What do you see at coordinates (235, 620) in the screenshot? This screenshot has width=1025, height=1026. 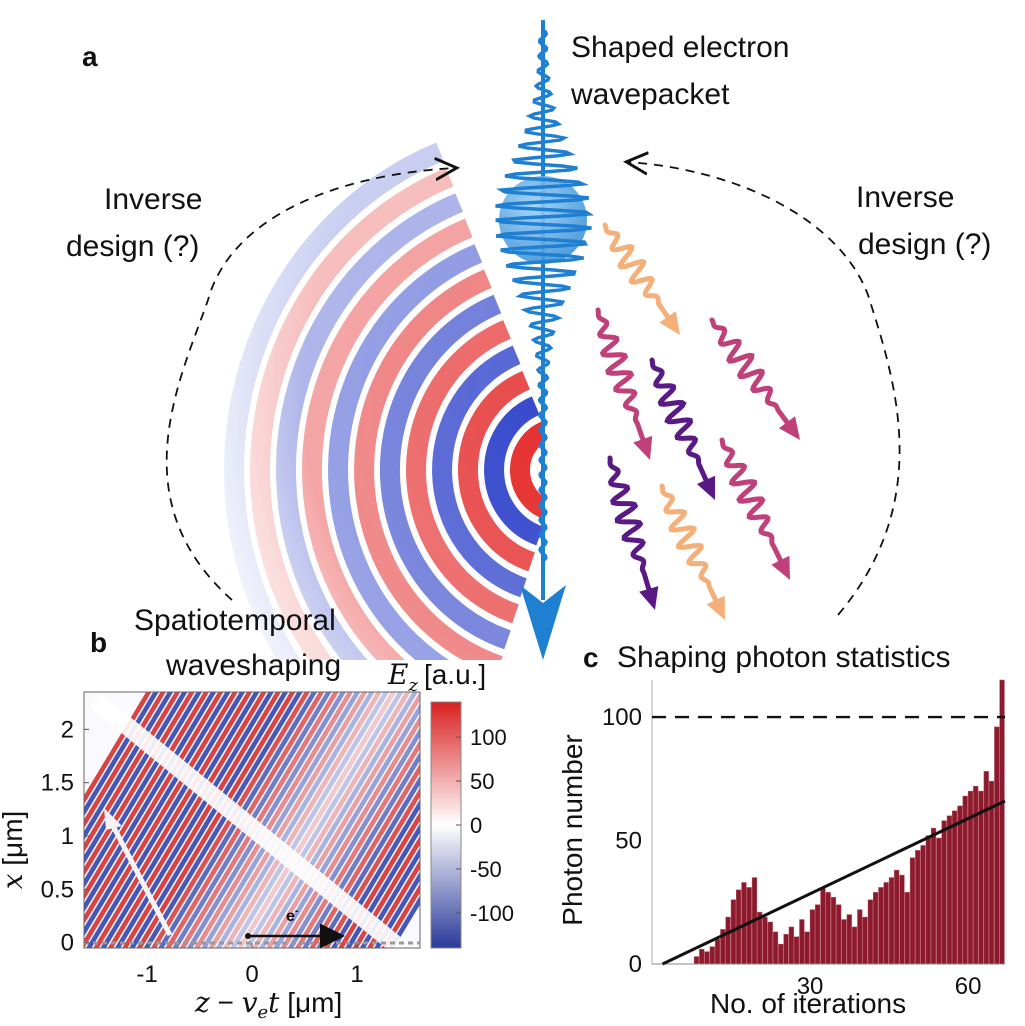 I see `waveshaping-line1: Spatiotemporal` at bounding box center [235, 620].